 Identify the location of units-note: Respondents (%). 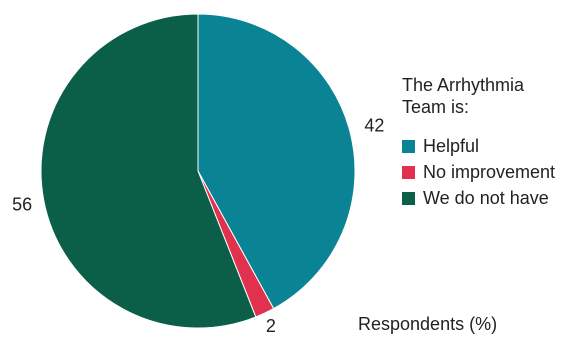
(428, 324).